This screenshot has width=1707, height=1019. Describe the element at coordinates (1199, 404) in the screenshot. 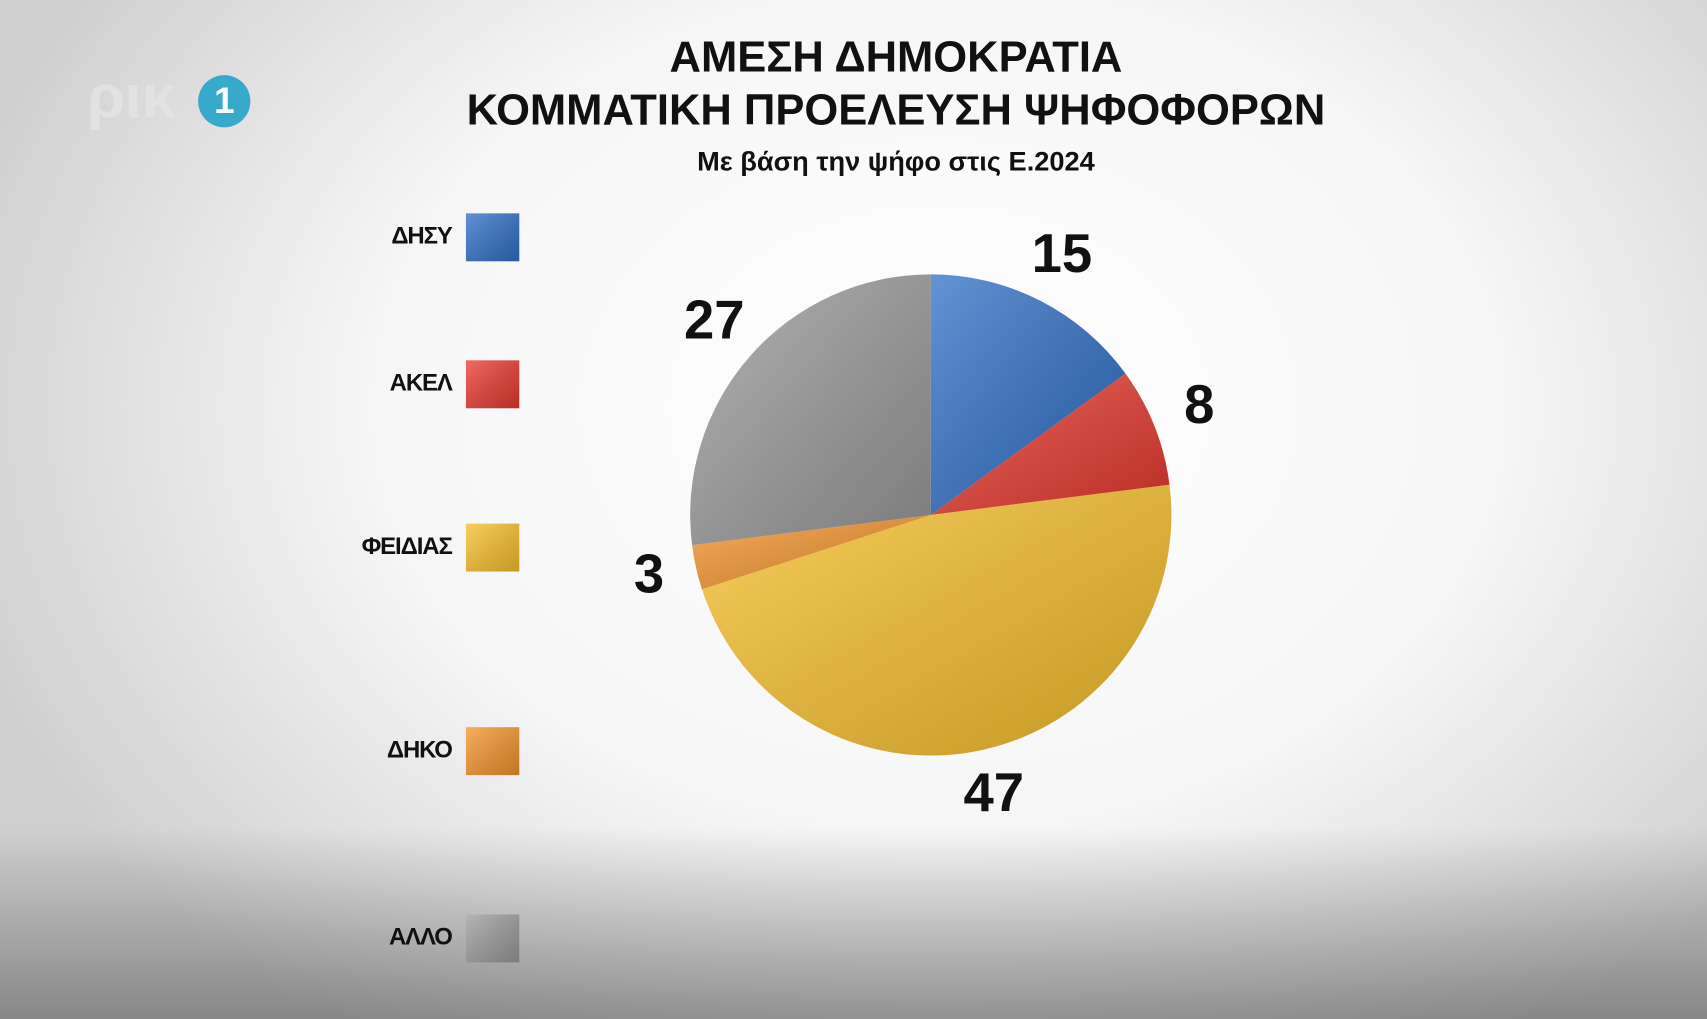

I see `value-label: 8` at that location.